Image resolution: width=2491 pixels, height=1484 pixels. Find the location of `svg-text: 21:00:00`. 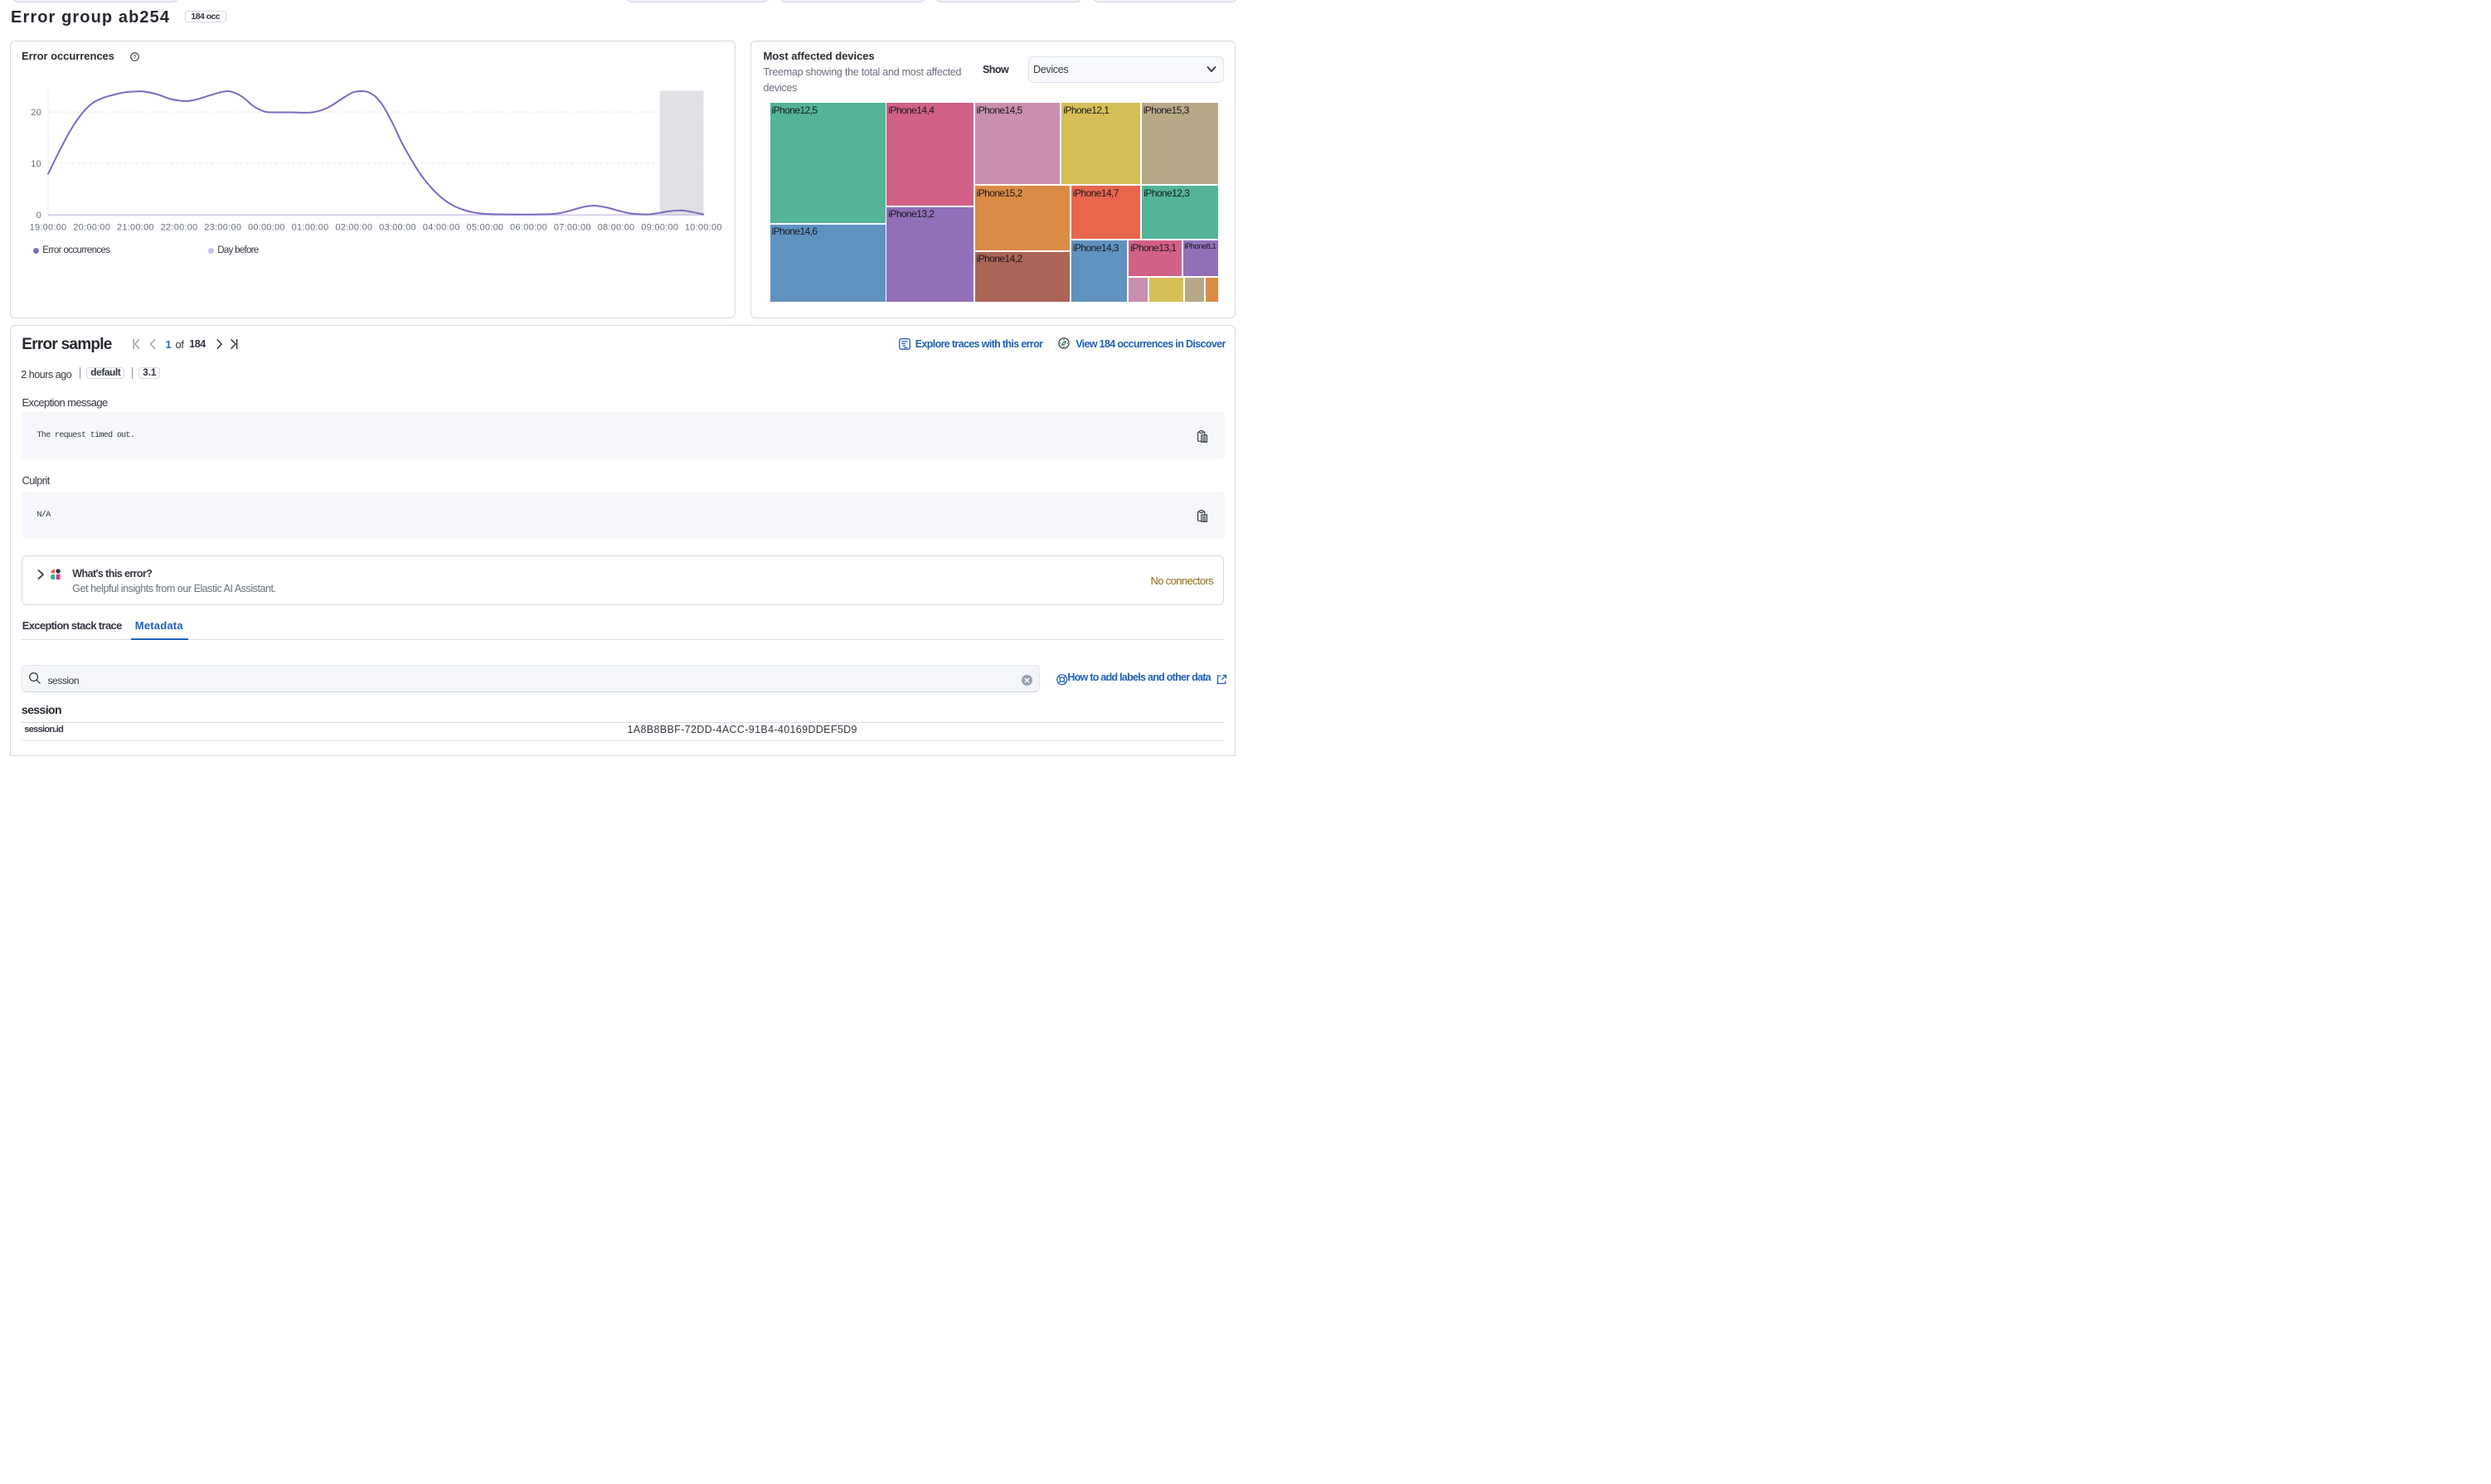

svg-text: 21:00:00 is located at coordinates (135, 227).